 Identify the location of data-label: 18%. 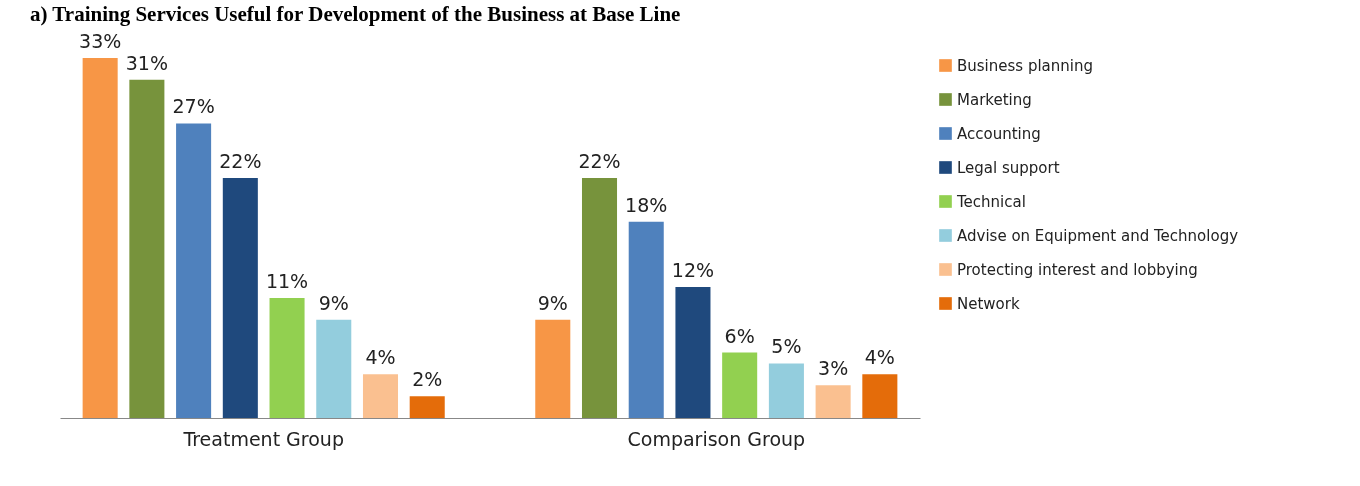
(646, 204).